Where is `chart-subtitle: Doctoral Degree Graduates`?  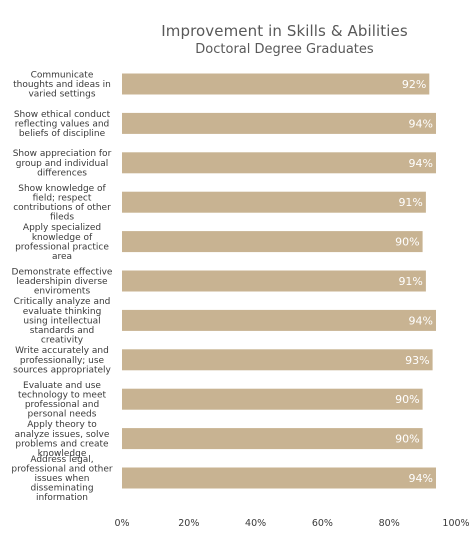
chart-subtitle: Doctoral Degree Graduates is located at coordinates (284, 49).